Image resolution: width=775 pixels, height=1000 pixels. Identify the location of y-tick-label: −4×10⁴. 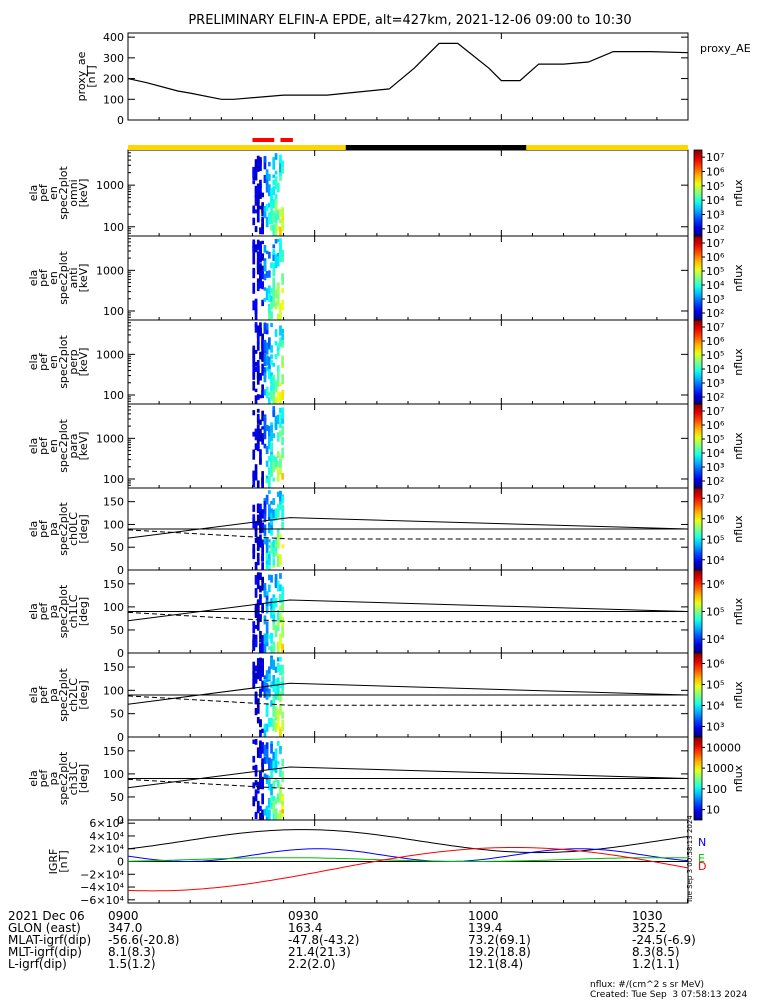
(102, 887).